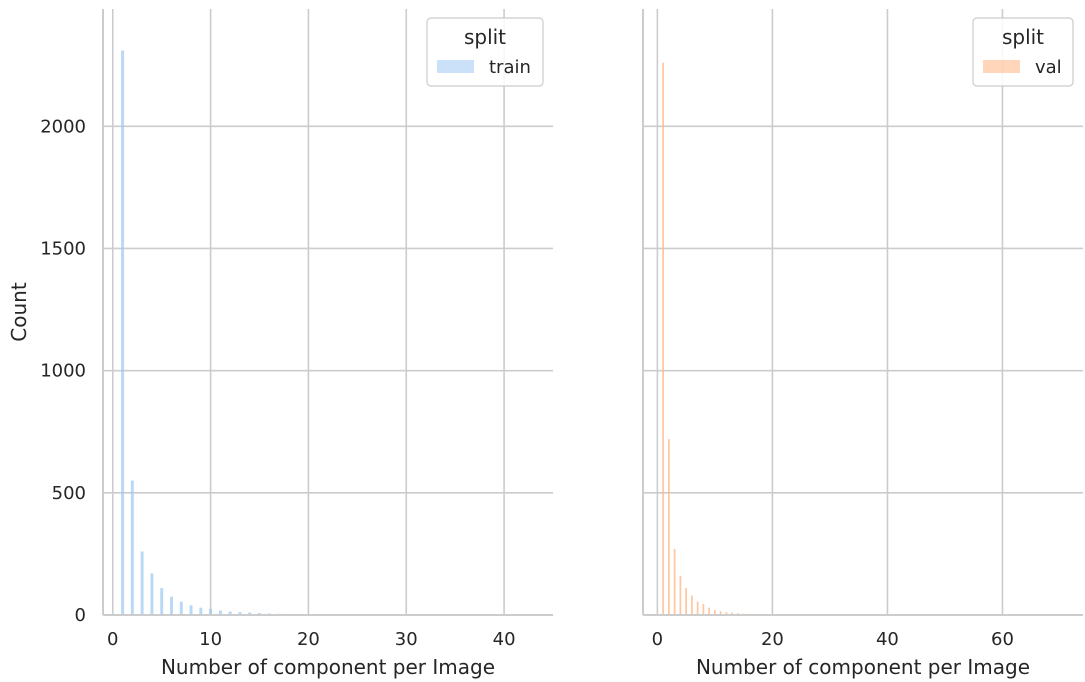  What do you see at coordinates (210, 639) in the screenshot?
I see `x-tick-label: 10` at bounding box center [210, 639].